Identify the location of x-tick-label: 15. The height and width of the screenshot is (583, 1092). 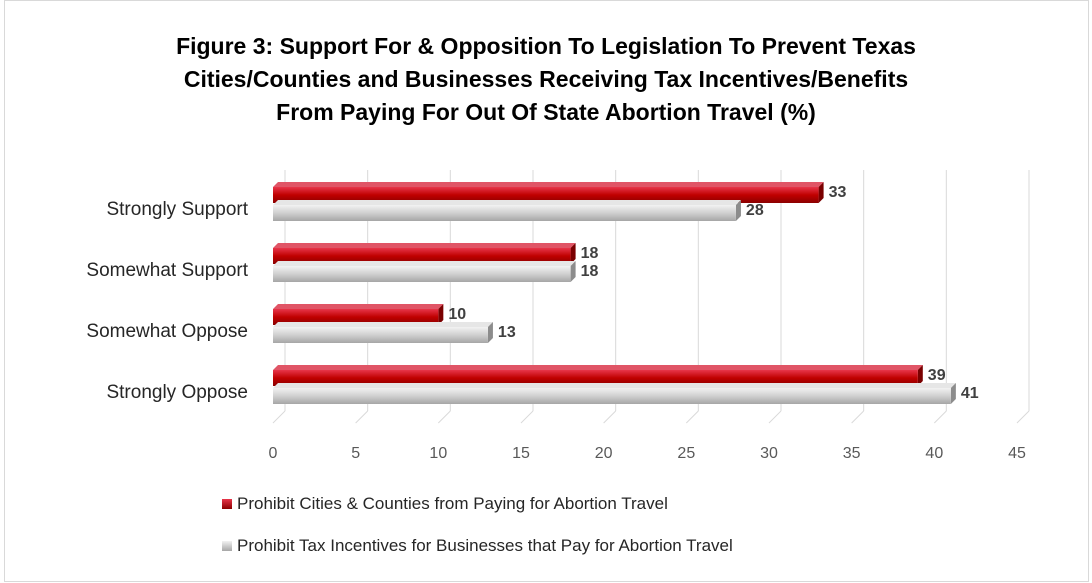
(521, 453).